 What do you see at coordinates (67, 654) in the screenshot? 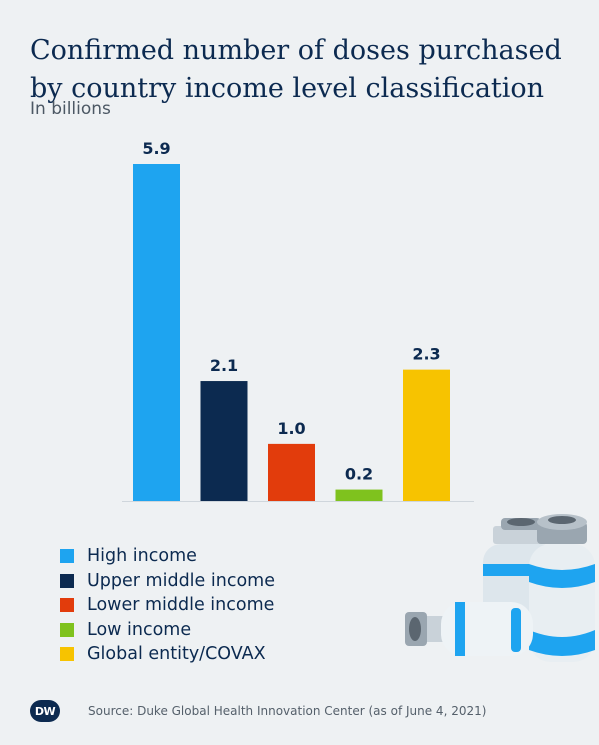
I see `legend-swatch-global-entity-covax` at bounding box center [67, 654].